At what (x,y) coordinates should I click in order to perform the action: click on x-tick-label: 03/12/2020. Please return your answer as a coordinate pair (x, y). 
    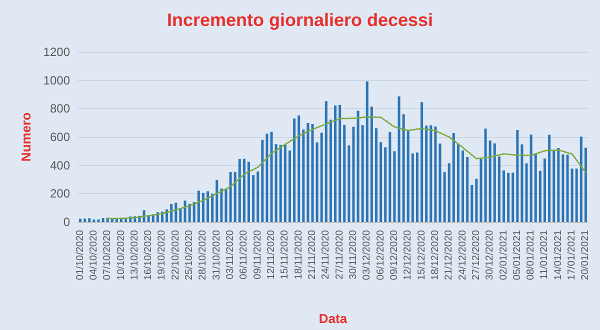
    Looking at the image, I should click on (367, 255).